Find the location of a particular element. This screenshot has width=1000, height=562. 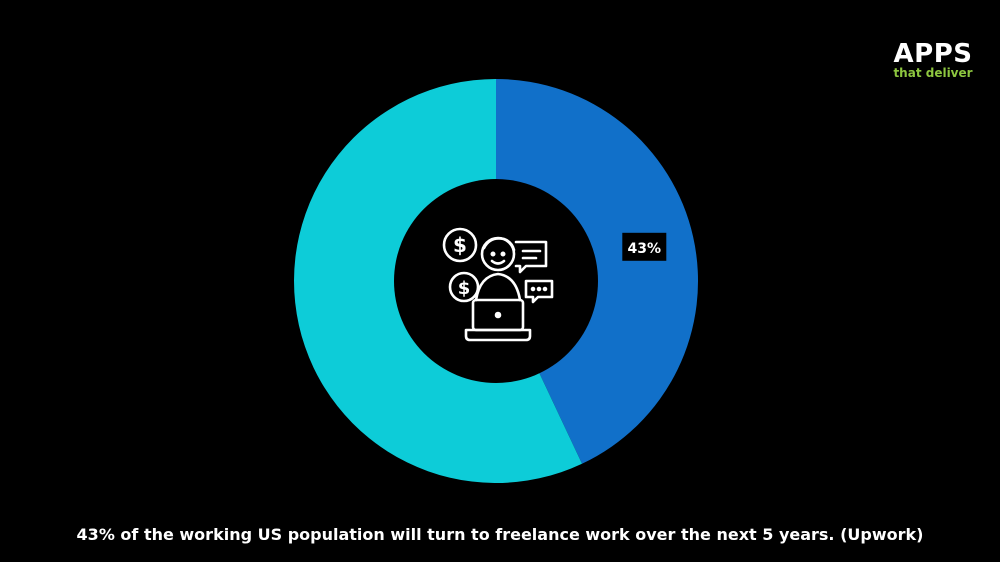

donut-hole is located at coordinates (496, 281).